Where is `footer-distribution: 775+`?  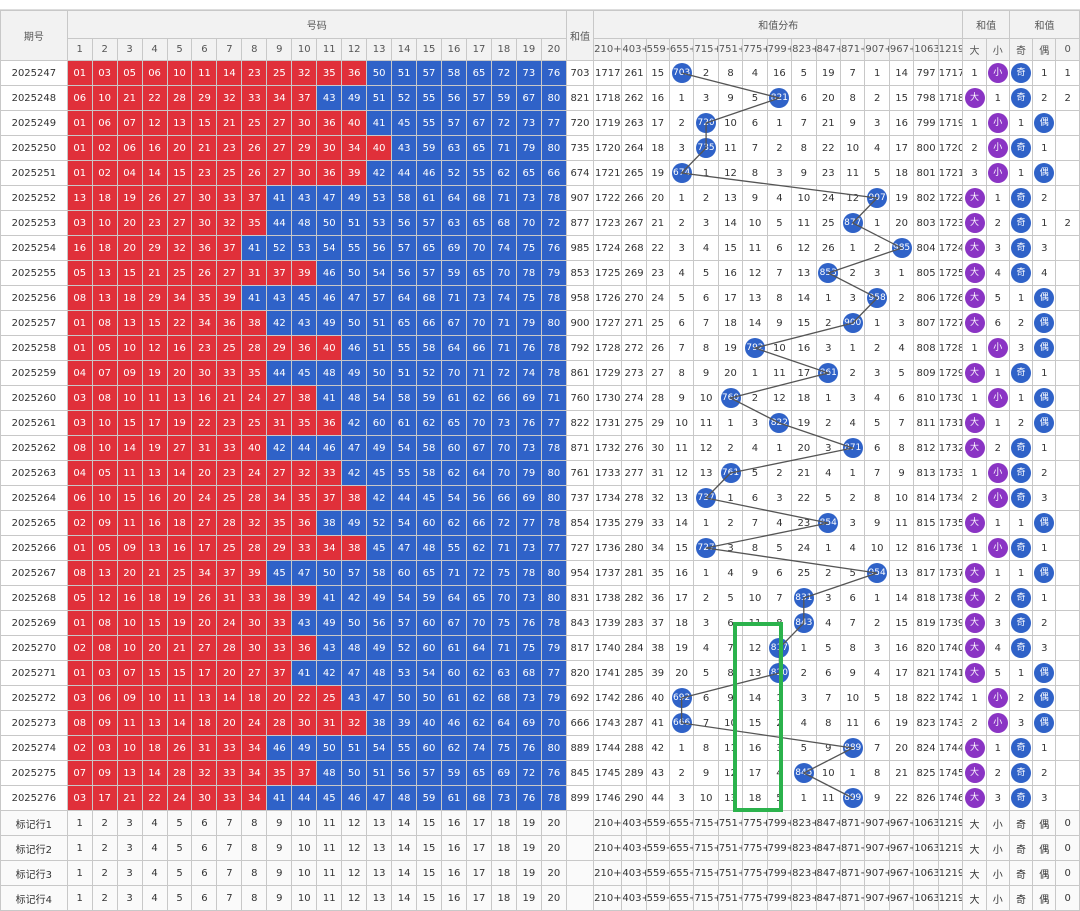 footer-distribution: 775+ is located at coordinates (755, 898).